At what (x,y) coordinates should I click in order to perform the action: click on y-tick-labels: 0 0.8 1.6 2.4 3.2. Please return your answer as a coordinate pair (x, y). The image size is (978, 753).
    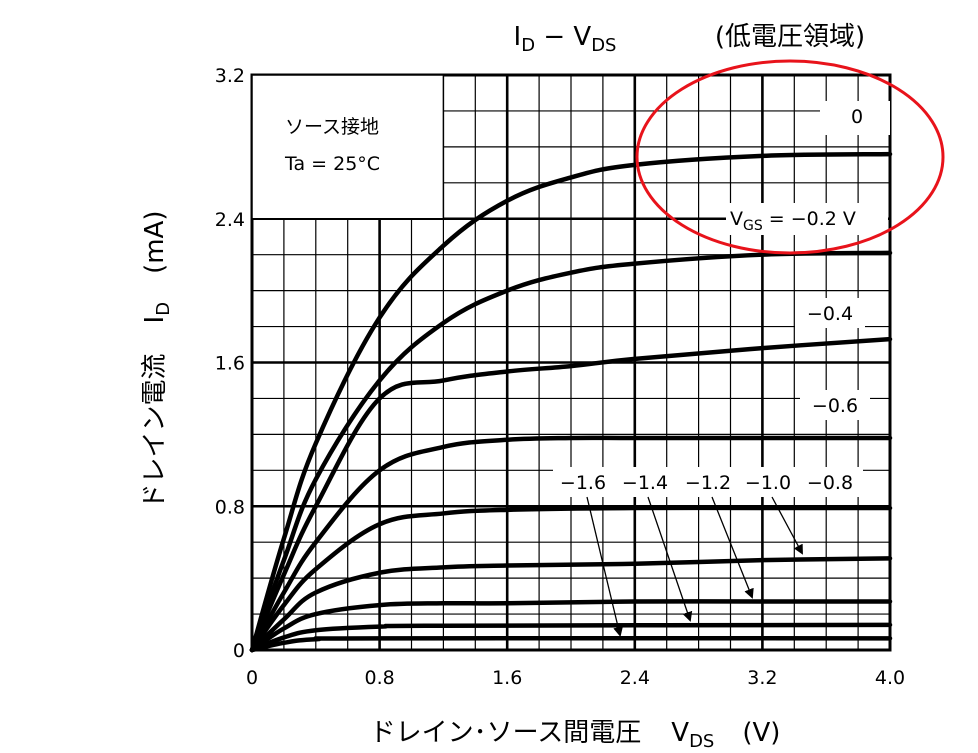
    Looking at the image, I should click on (230, 363).